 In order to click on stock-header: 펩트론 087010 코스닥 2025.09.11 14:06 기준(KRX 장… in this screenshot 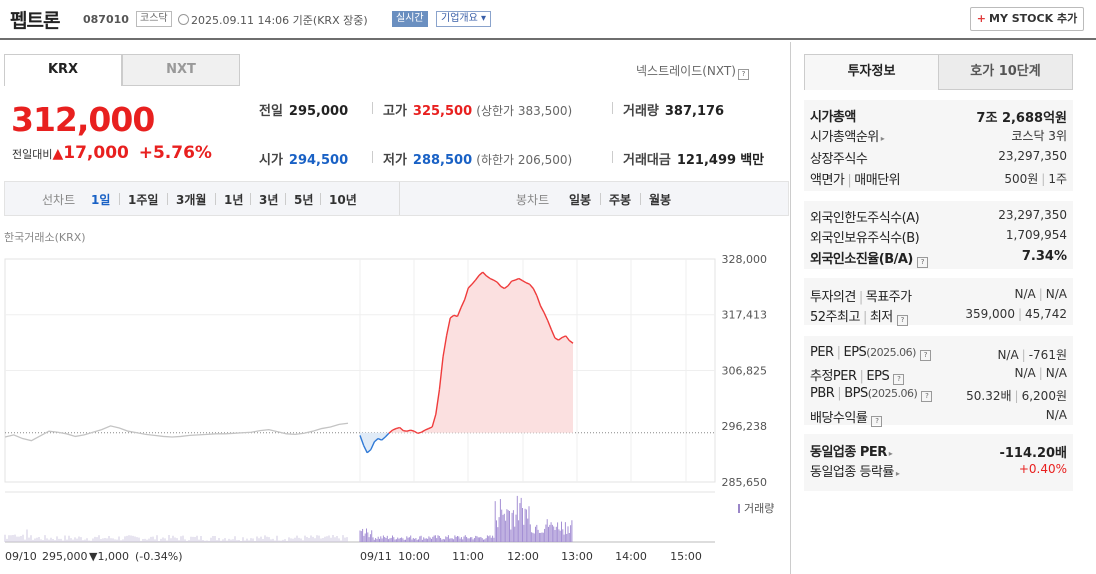, I will do `click(548, 20)`.